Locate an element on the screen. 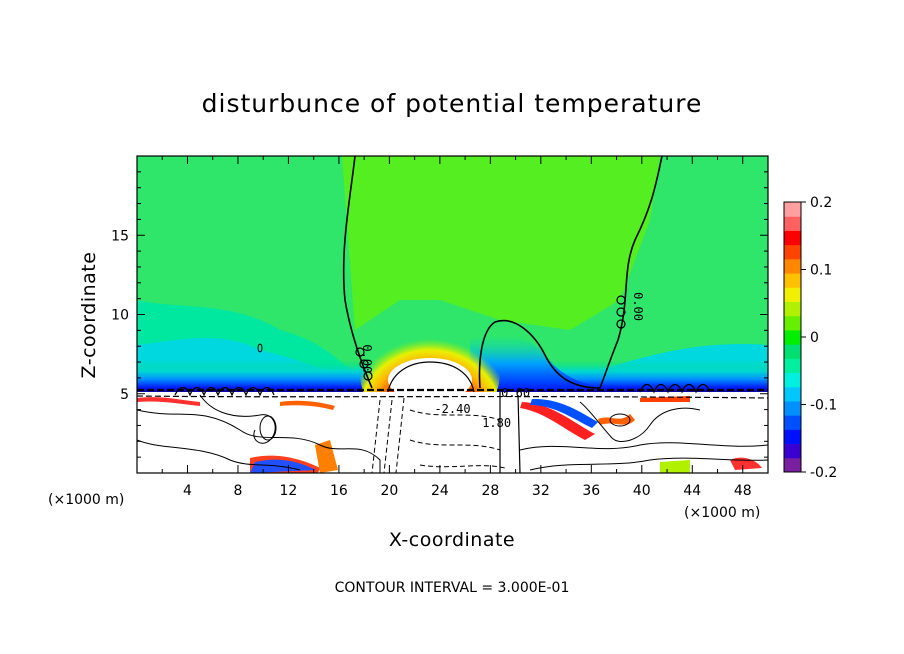 Image resolution: width=904 pixels, height=654 pixels. field-lower-green-patch is located at coordinates (675, 466).